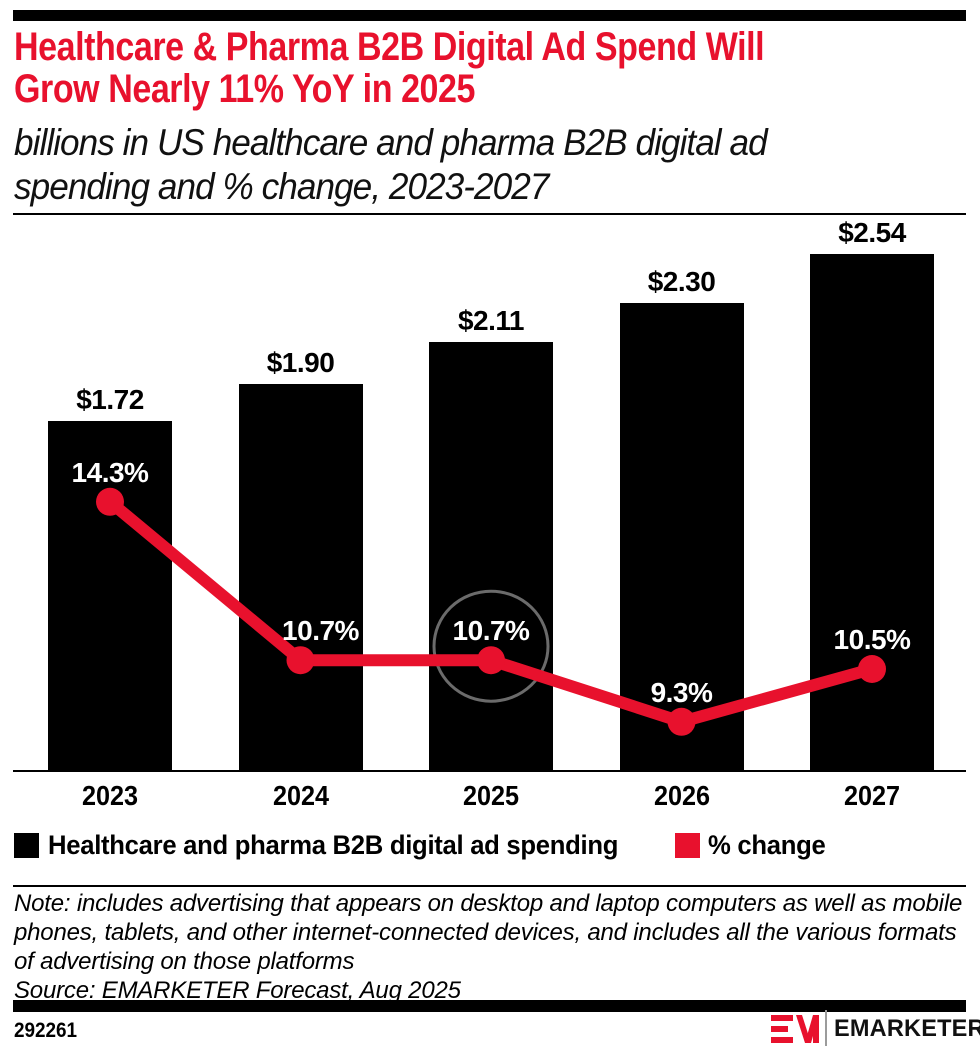 This screenshot has height=1056, width=980. What do you see at coordinates (489, 1006) in the screenshot?
I see `bottom-rule` at bounding box center [489, 1006].